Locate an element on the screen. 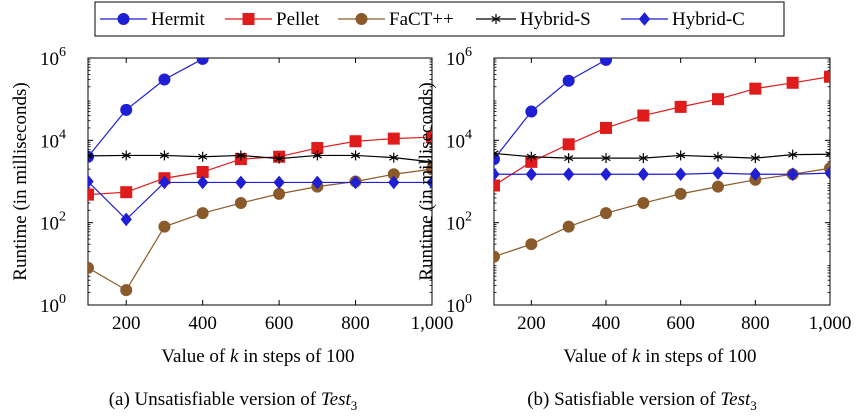  legend-marker is located at coordinates (248, 19).